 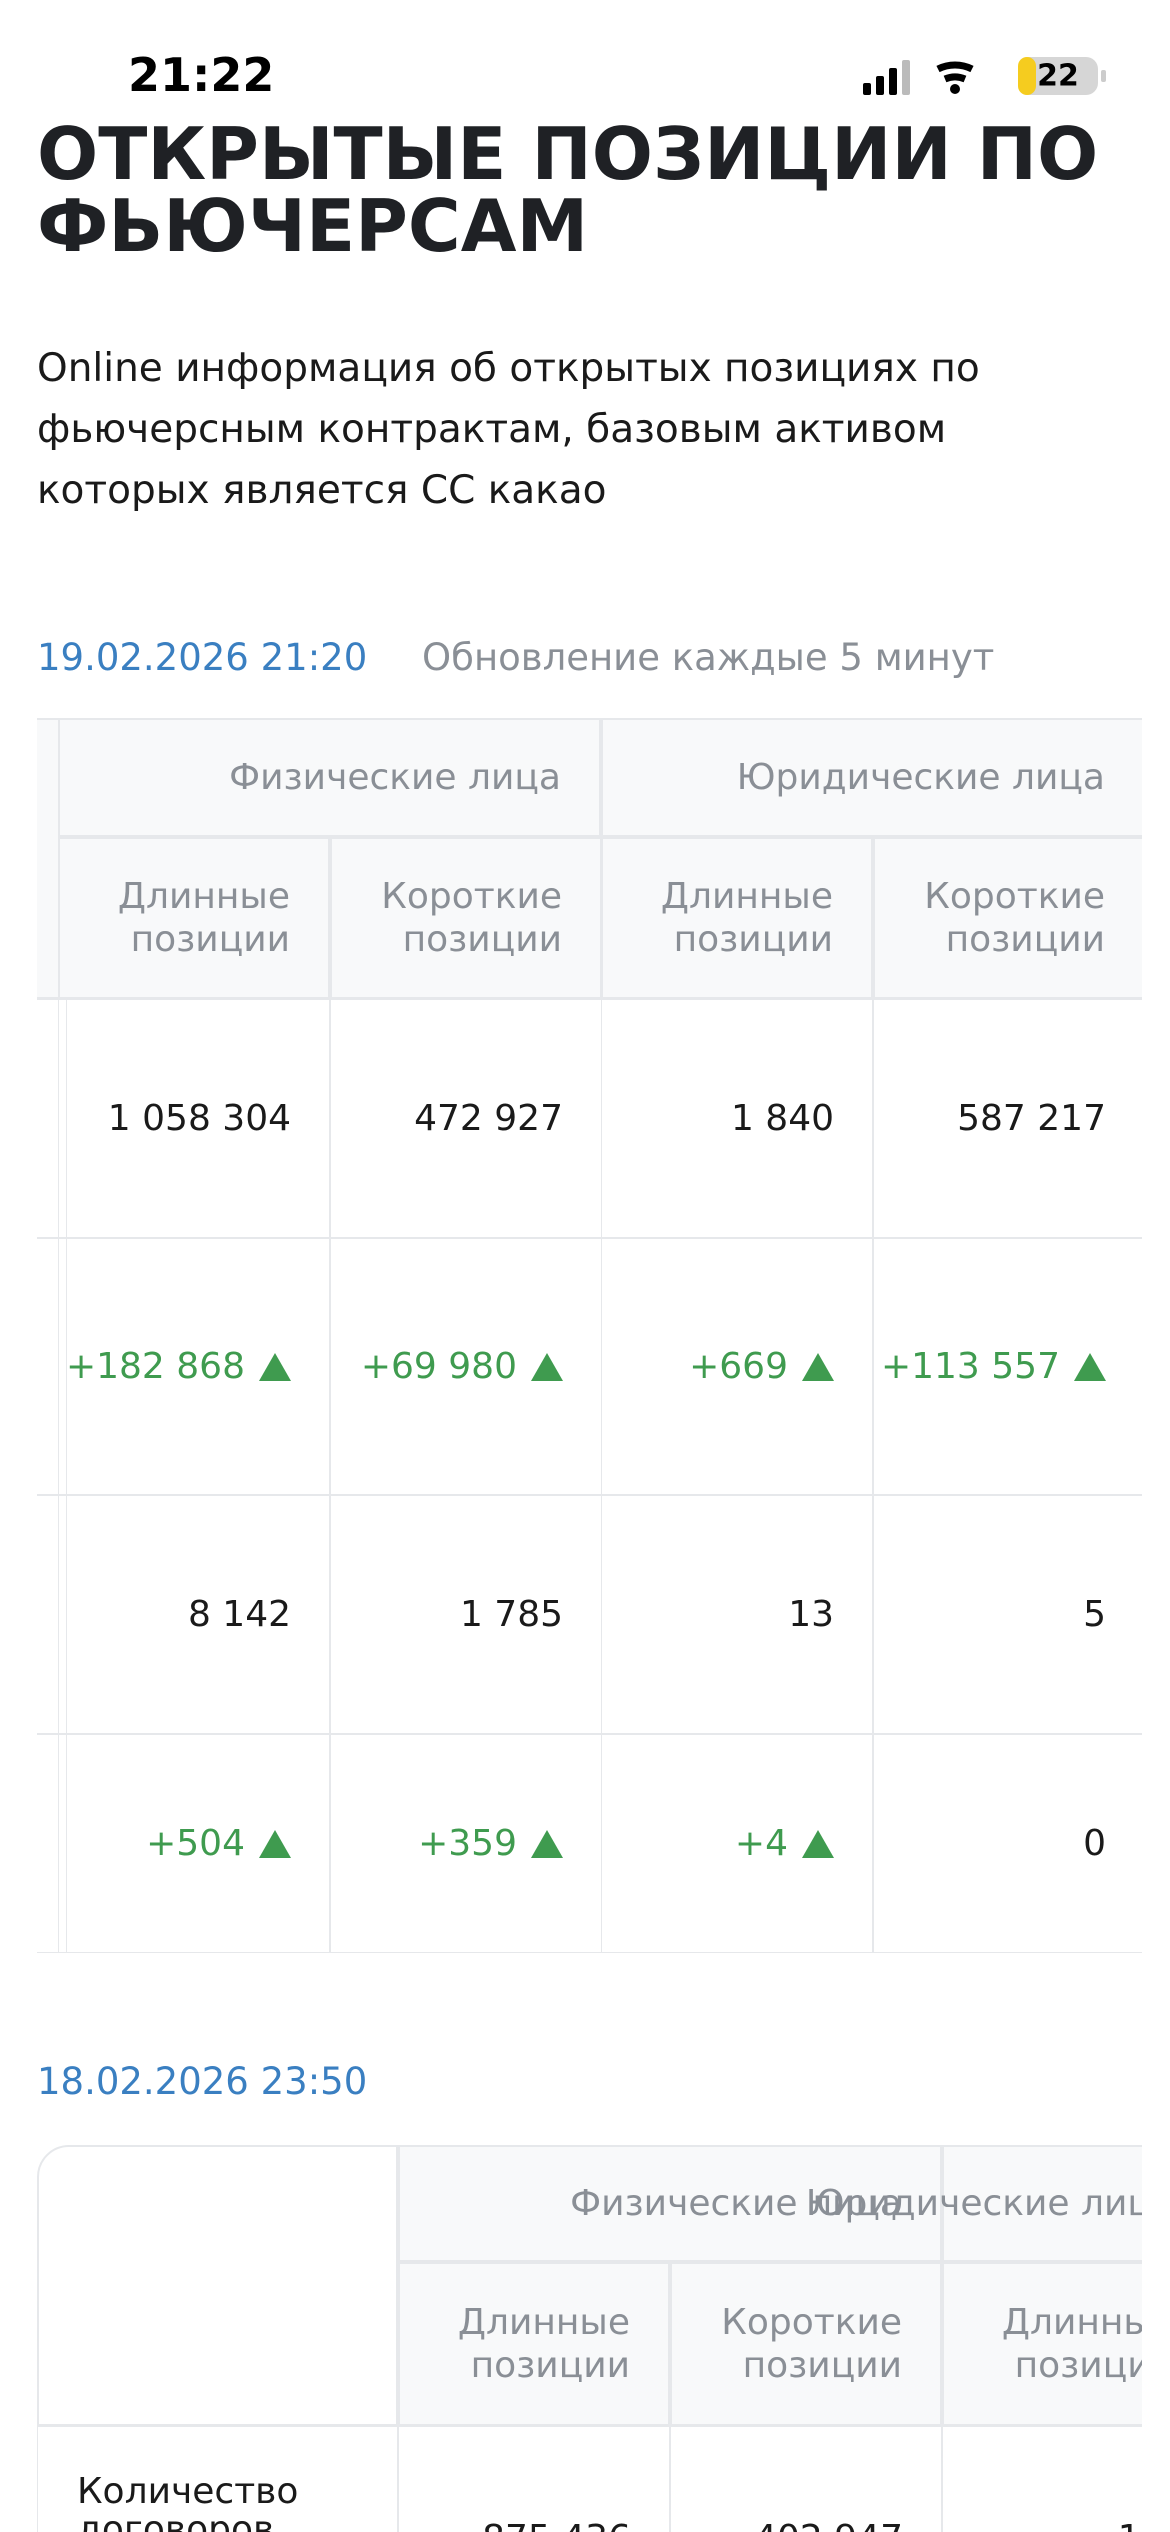 I want to click on row-label-line: Количество, so click(x=188, y=2491).